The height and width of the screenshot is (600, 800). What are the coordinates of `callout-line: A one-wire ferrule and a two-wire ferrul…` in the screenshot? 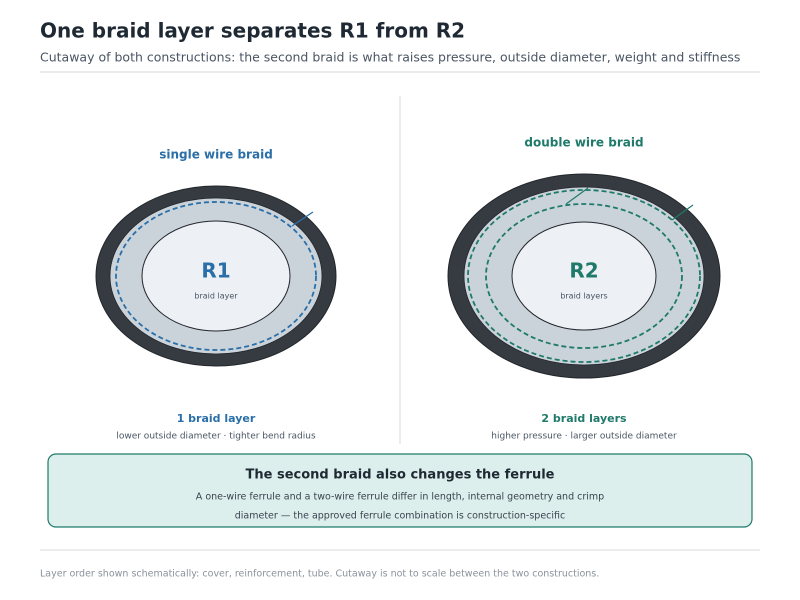 It's located at (400, 497).